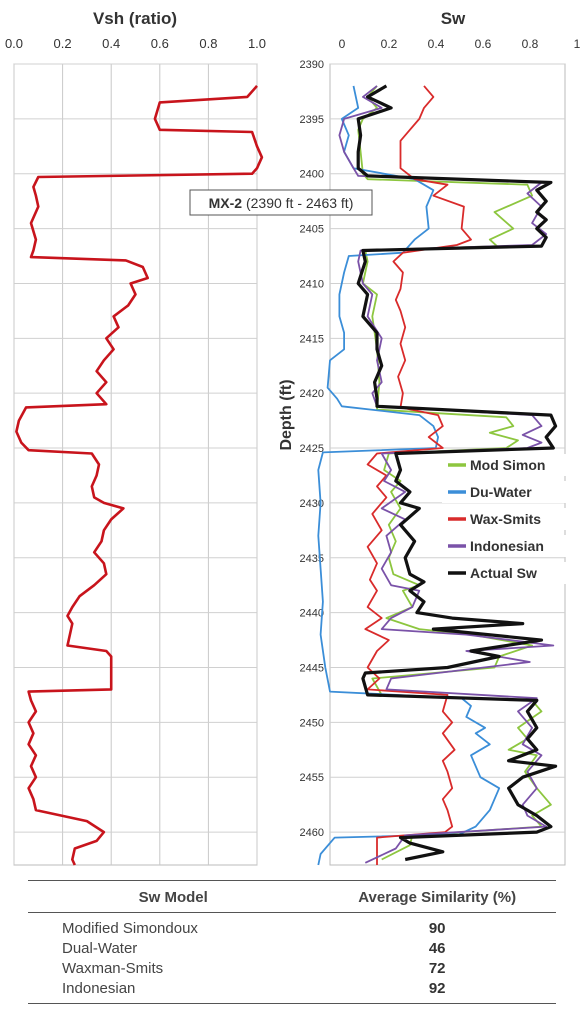  Describe the element at coordinates (453, 18) in the screenshot. I see `sw-title: Sw` at that location.